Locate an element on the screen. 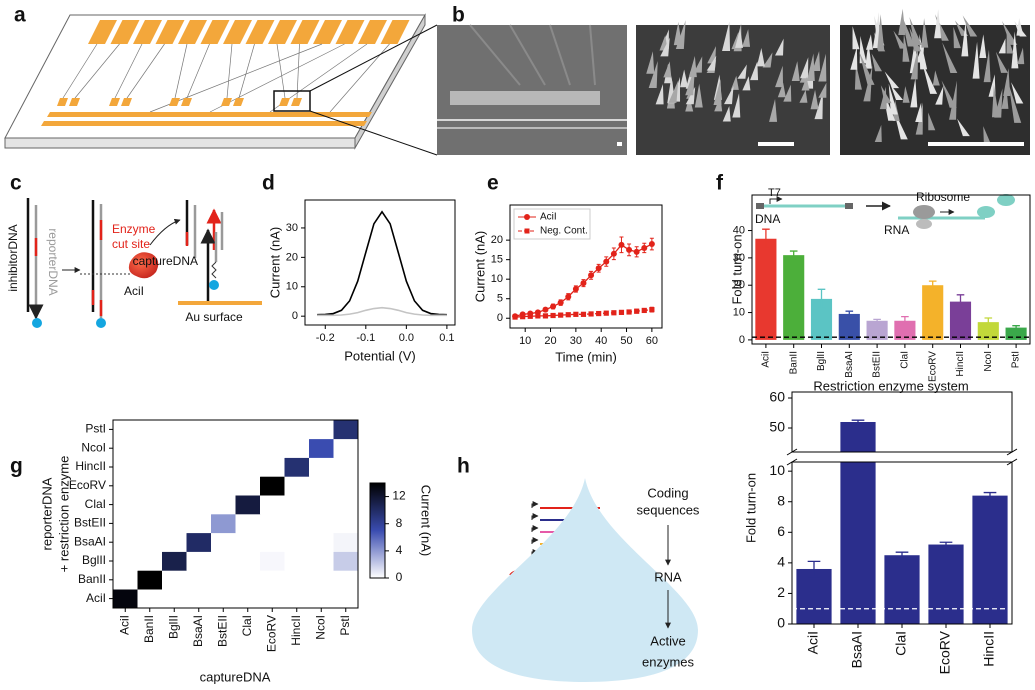 This screenshot has height=690, width=1035. colorbar-tick-label: 8 is located at coordinates (399, 523).